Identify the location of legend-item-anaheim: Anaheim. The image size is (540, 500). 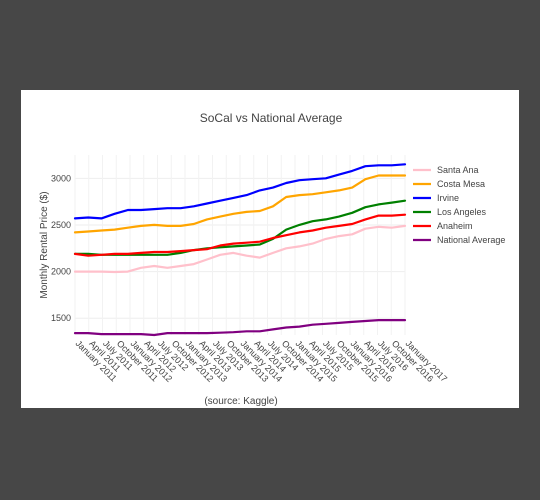
(443, 226).